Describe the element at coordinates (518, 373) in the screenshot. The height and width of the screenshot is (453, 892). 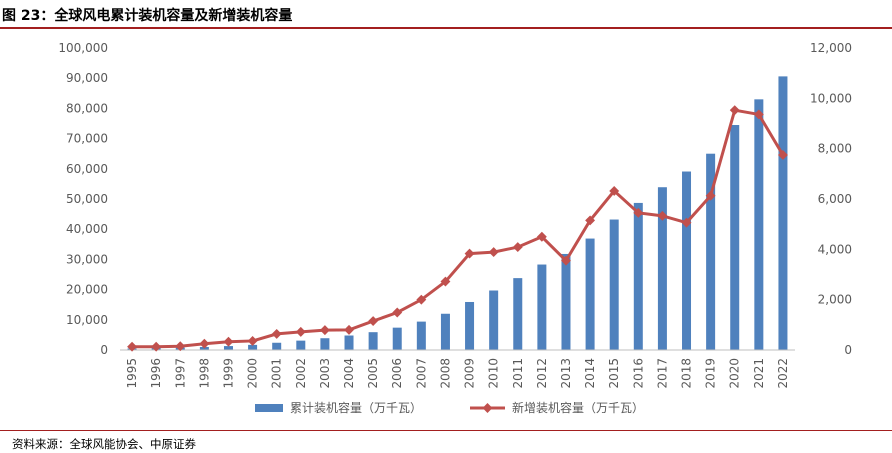
I see `x-tick-label: 2011` at that location.